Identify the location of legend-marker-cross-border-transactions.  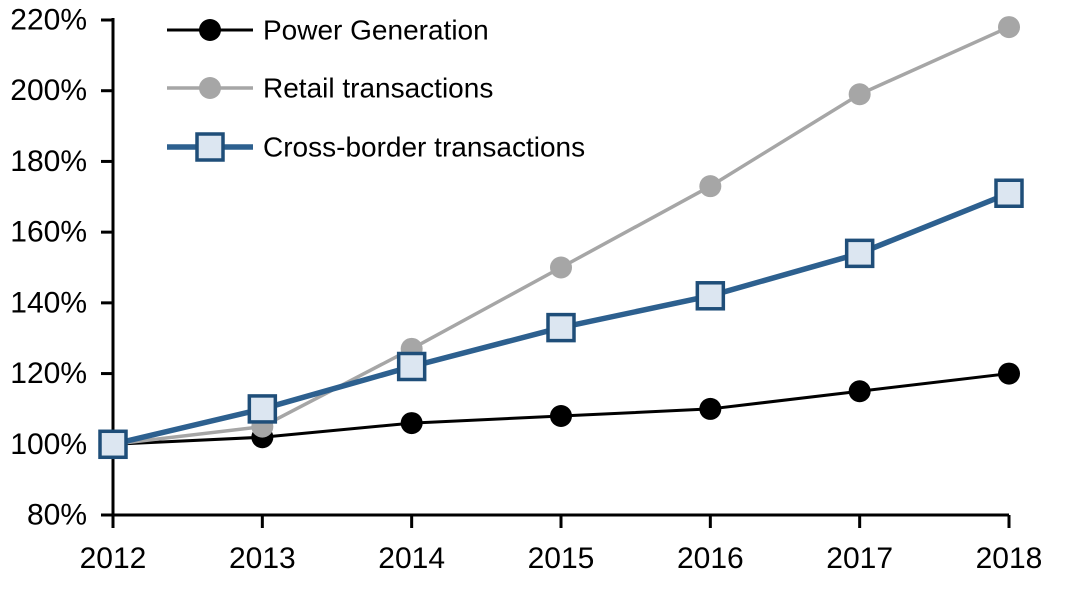
(210, 147).